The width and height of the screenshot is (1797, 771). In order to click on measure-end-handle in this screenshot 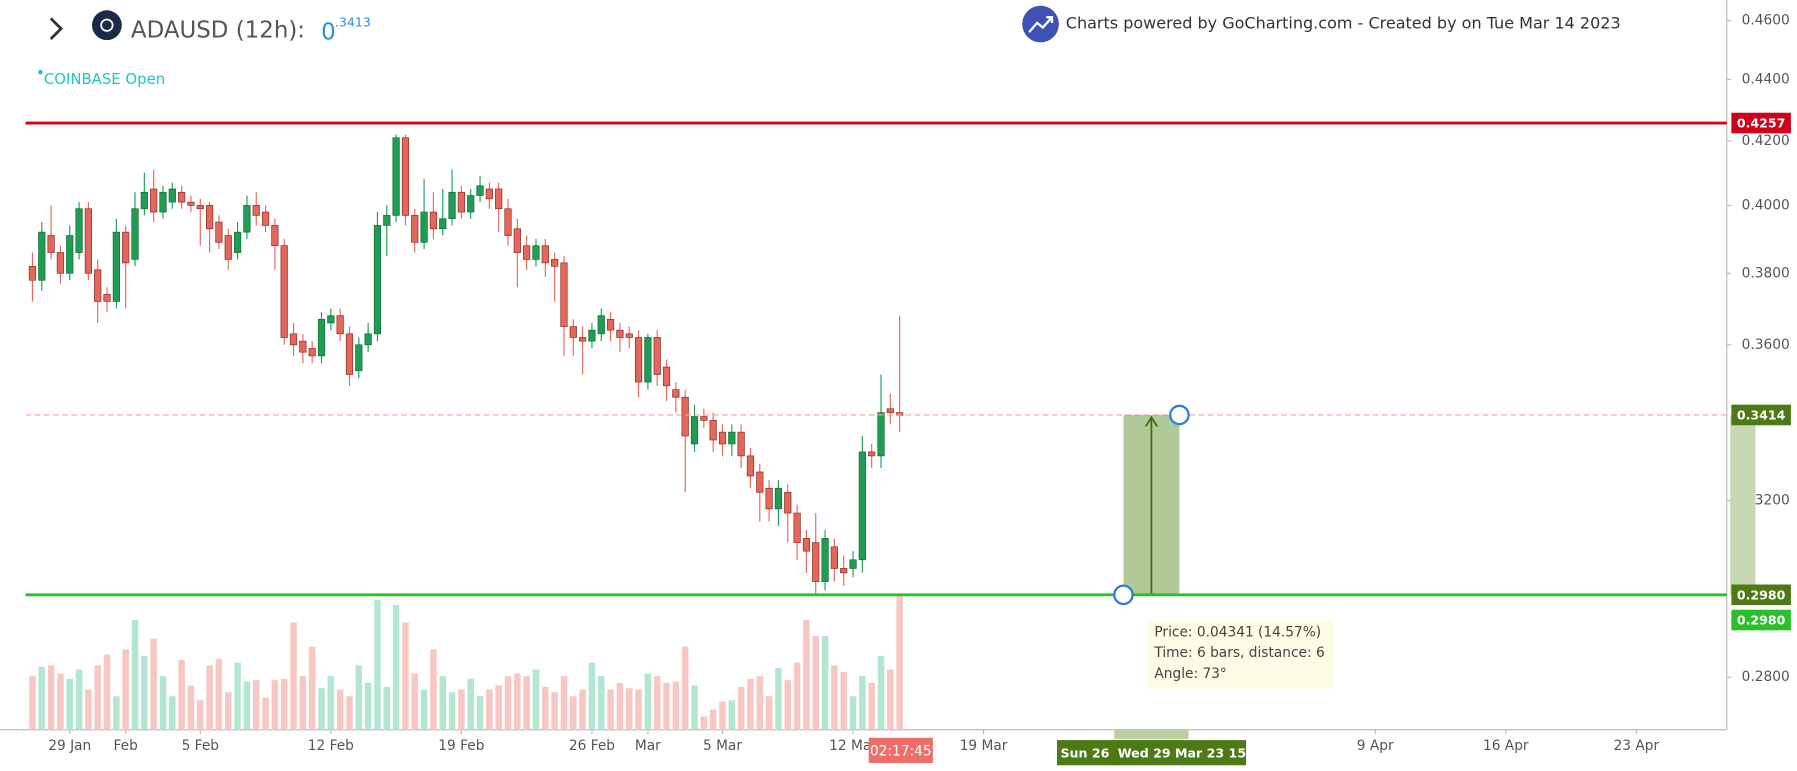, I will do `click(1179, 415)`.